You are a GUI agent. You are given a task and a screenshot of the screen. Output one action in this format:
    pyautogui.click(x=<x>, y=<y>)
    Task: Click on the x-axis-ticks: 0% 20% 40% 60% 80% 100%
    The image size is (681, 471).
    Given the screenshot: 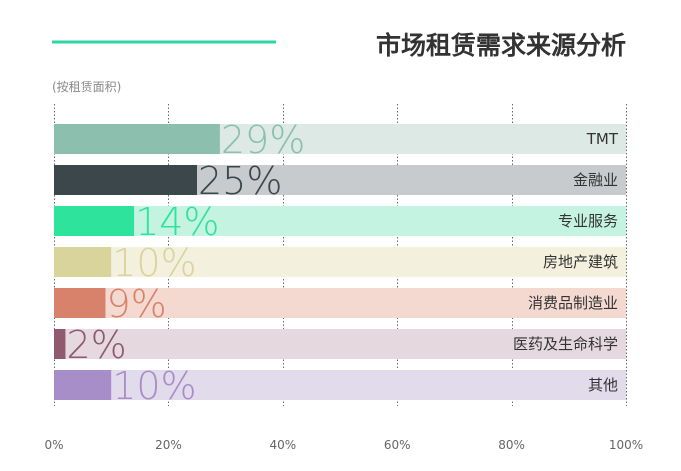 What is the action you would take?
    pyautogui.click(x=343, y=445)
    